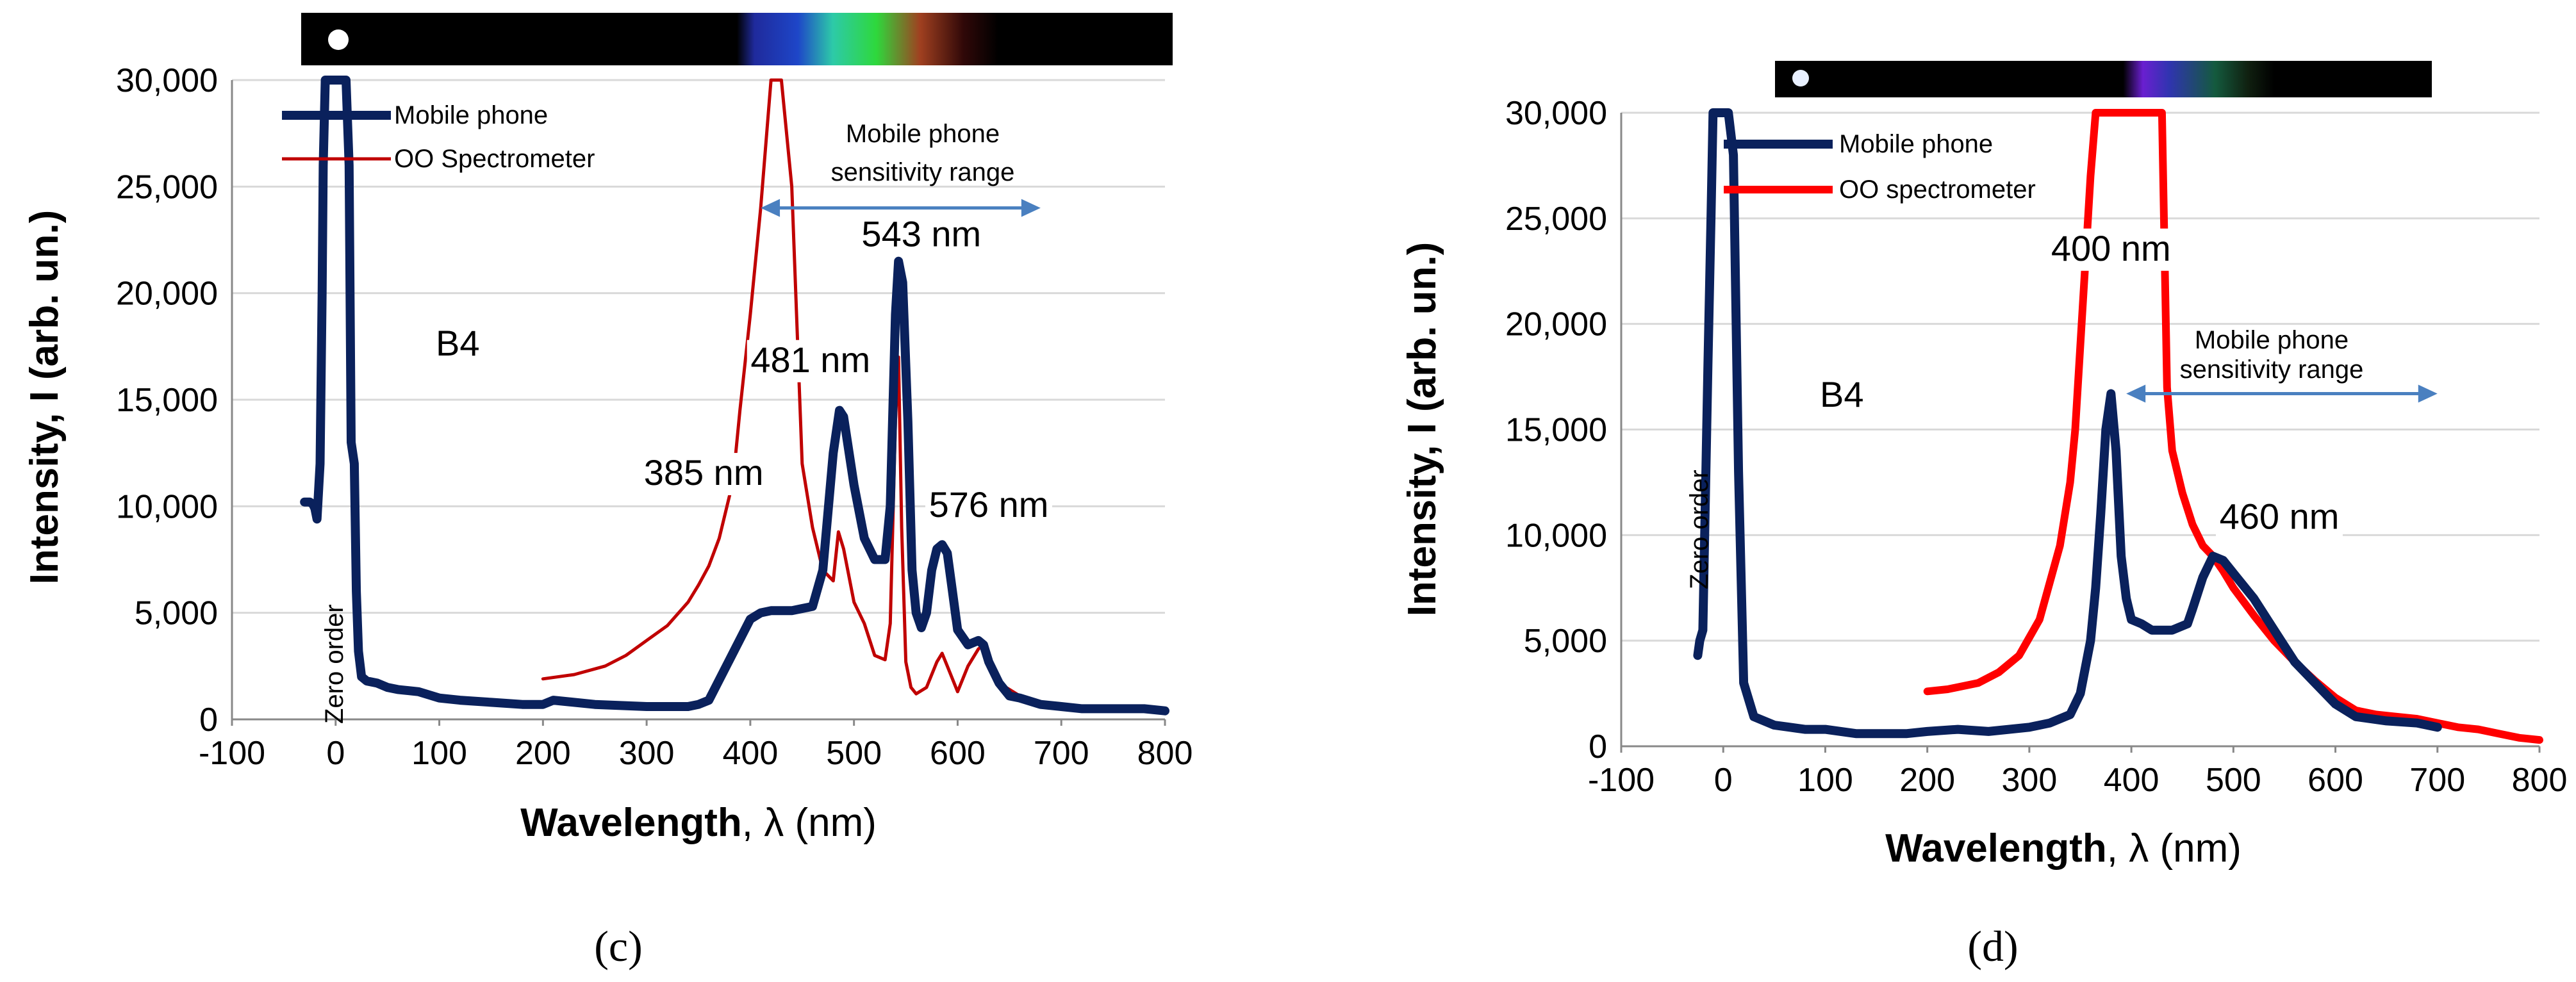 This screenshot has height=982, width=2576. What do you see at coordinates (2437, 780) in the screenshot?
I see `x-tick-label-d: 700` at bounding box center [2437, 780].